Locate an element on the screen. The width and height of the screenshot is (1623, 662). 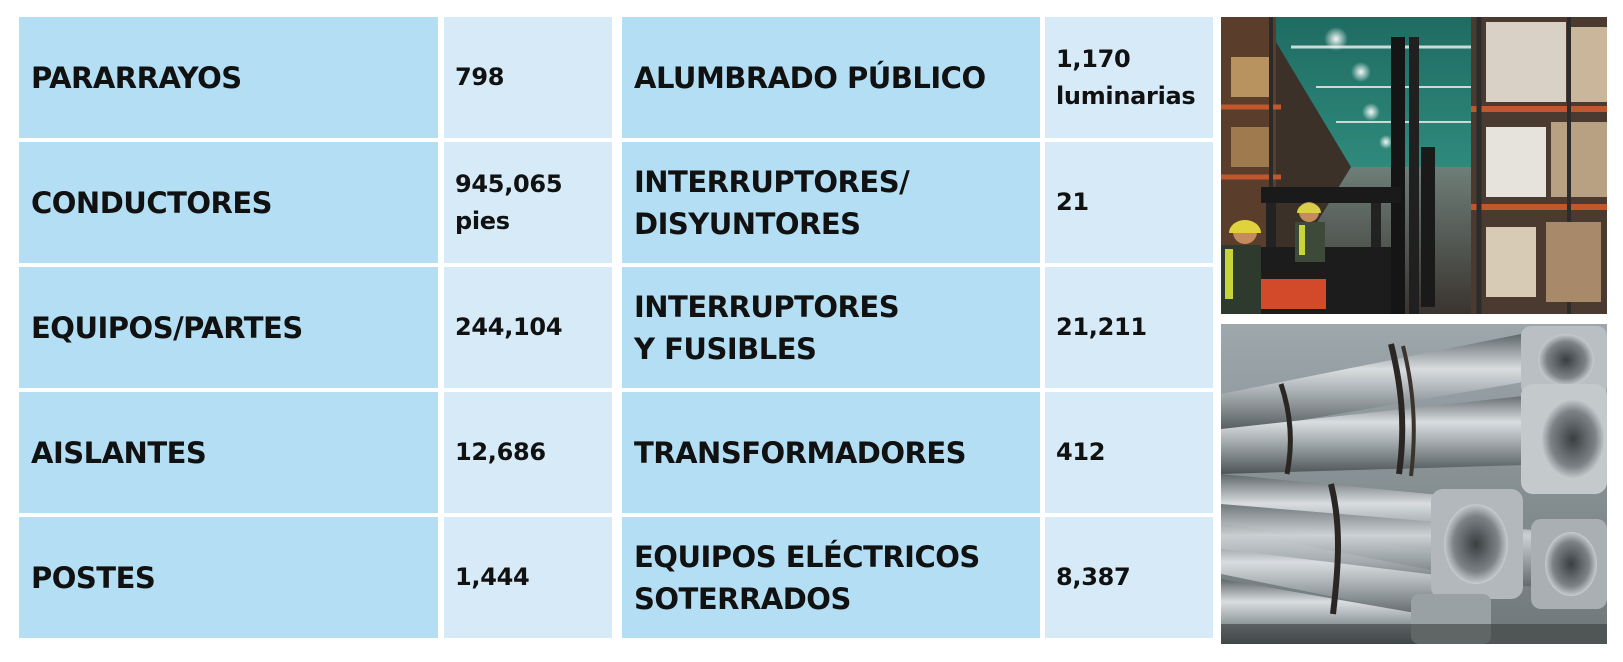
row-value-aislantes: 12,686 is located at coordinates (528, 452).